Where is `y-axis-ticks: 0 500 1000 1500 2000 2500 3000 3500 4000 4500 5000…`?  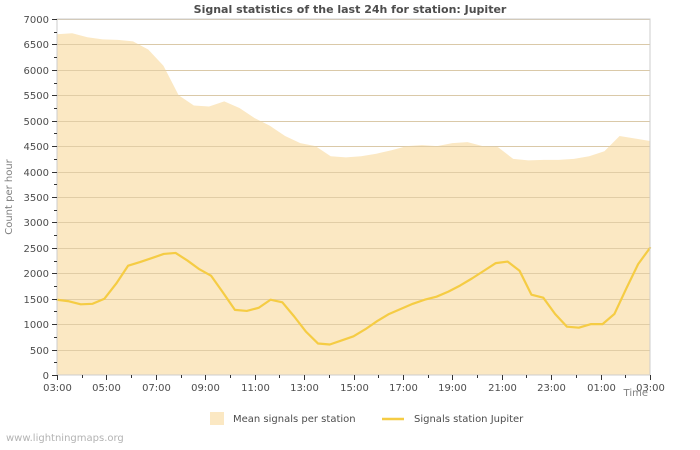
y-axis-ticks: 0 500 1000 1500 2000 2500 3000 3500 4000 4500 5000… is located at coordinates (40, 198).